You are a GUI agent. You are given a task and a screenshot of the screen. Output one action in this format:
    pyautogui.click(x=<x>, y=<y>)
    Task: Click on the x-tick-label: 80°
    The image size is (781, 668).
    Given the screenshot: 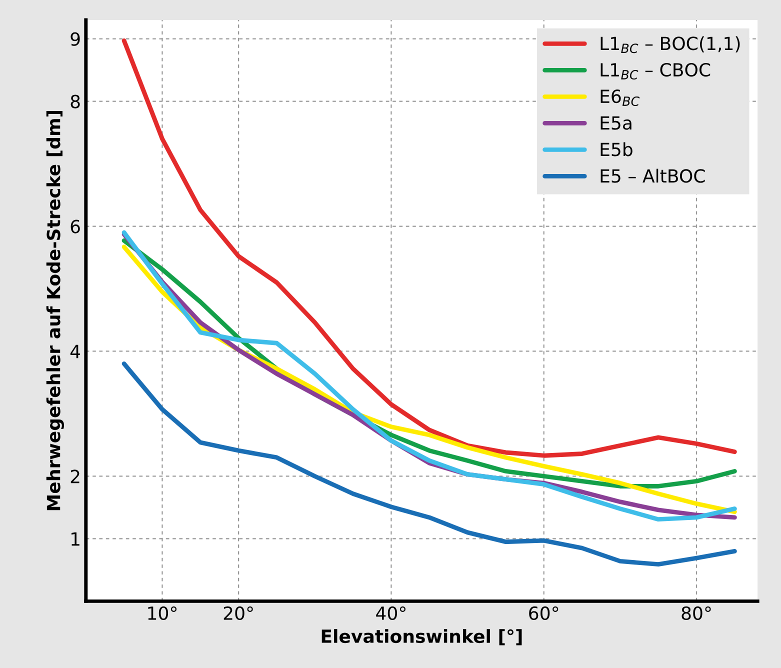 What is the action you would take?
    pyautogui.click(x=696, y=613)
    